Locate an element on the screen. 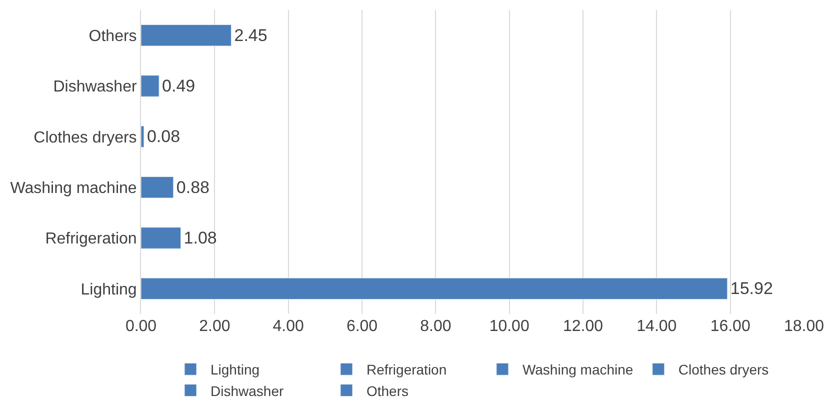 Image resolution: width=834 pixels, height=416 pixels. x-tick-label: 14.00 is located at coordinates (656, 326).